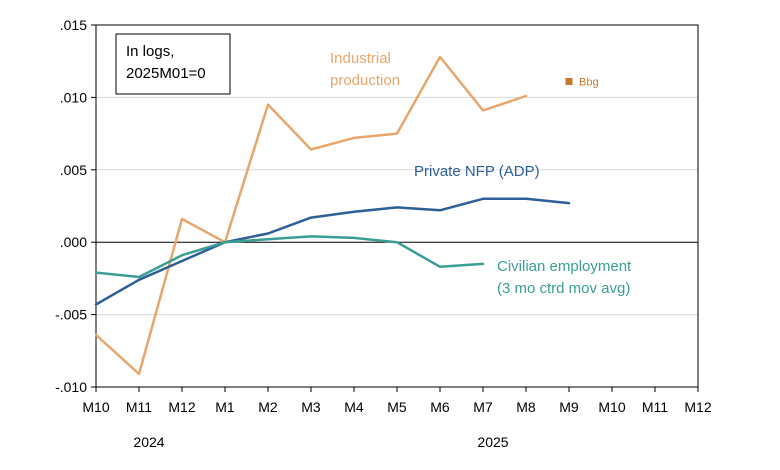  What do you see at coordinates (73, 97) in the screenshot?
I see `y-tick-label: .010` at bounding box center [73, 97].